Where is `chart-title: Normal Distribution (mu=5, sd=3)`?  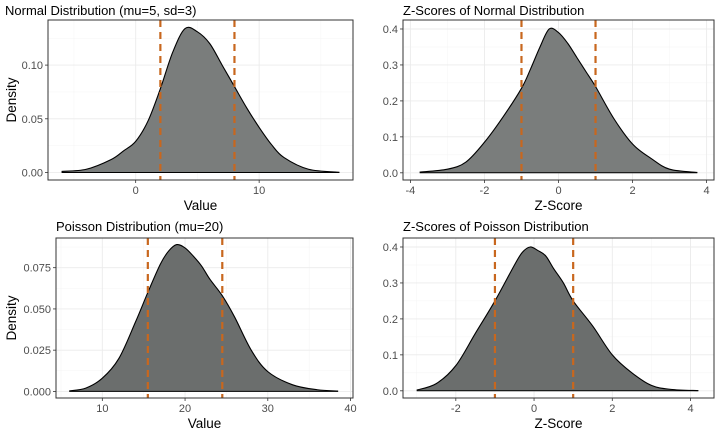
chart-title: Normal Distribution (mu=5, sd=3) is located at coordinates (100, 10).